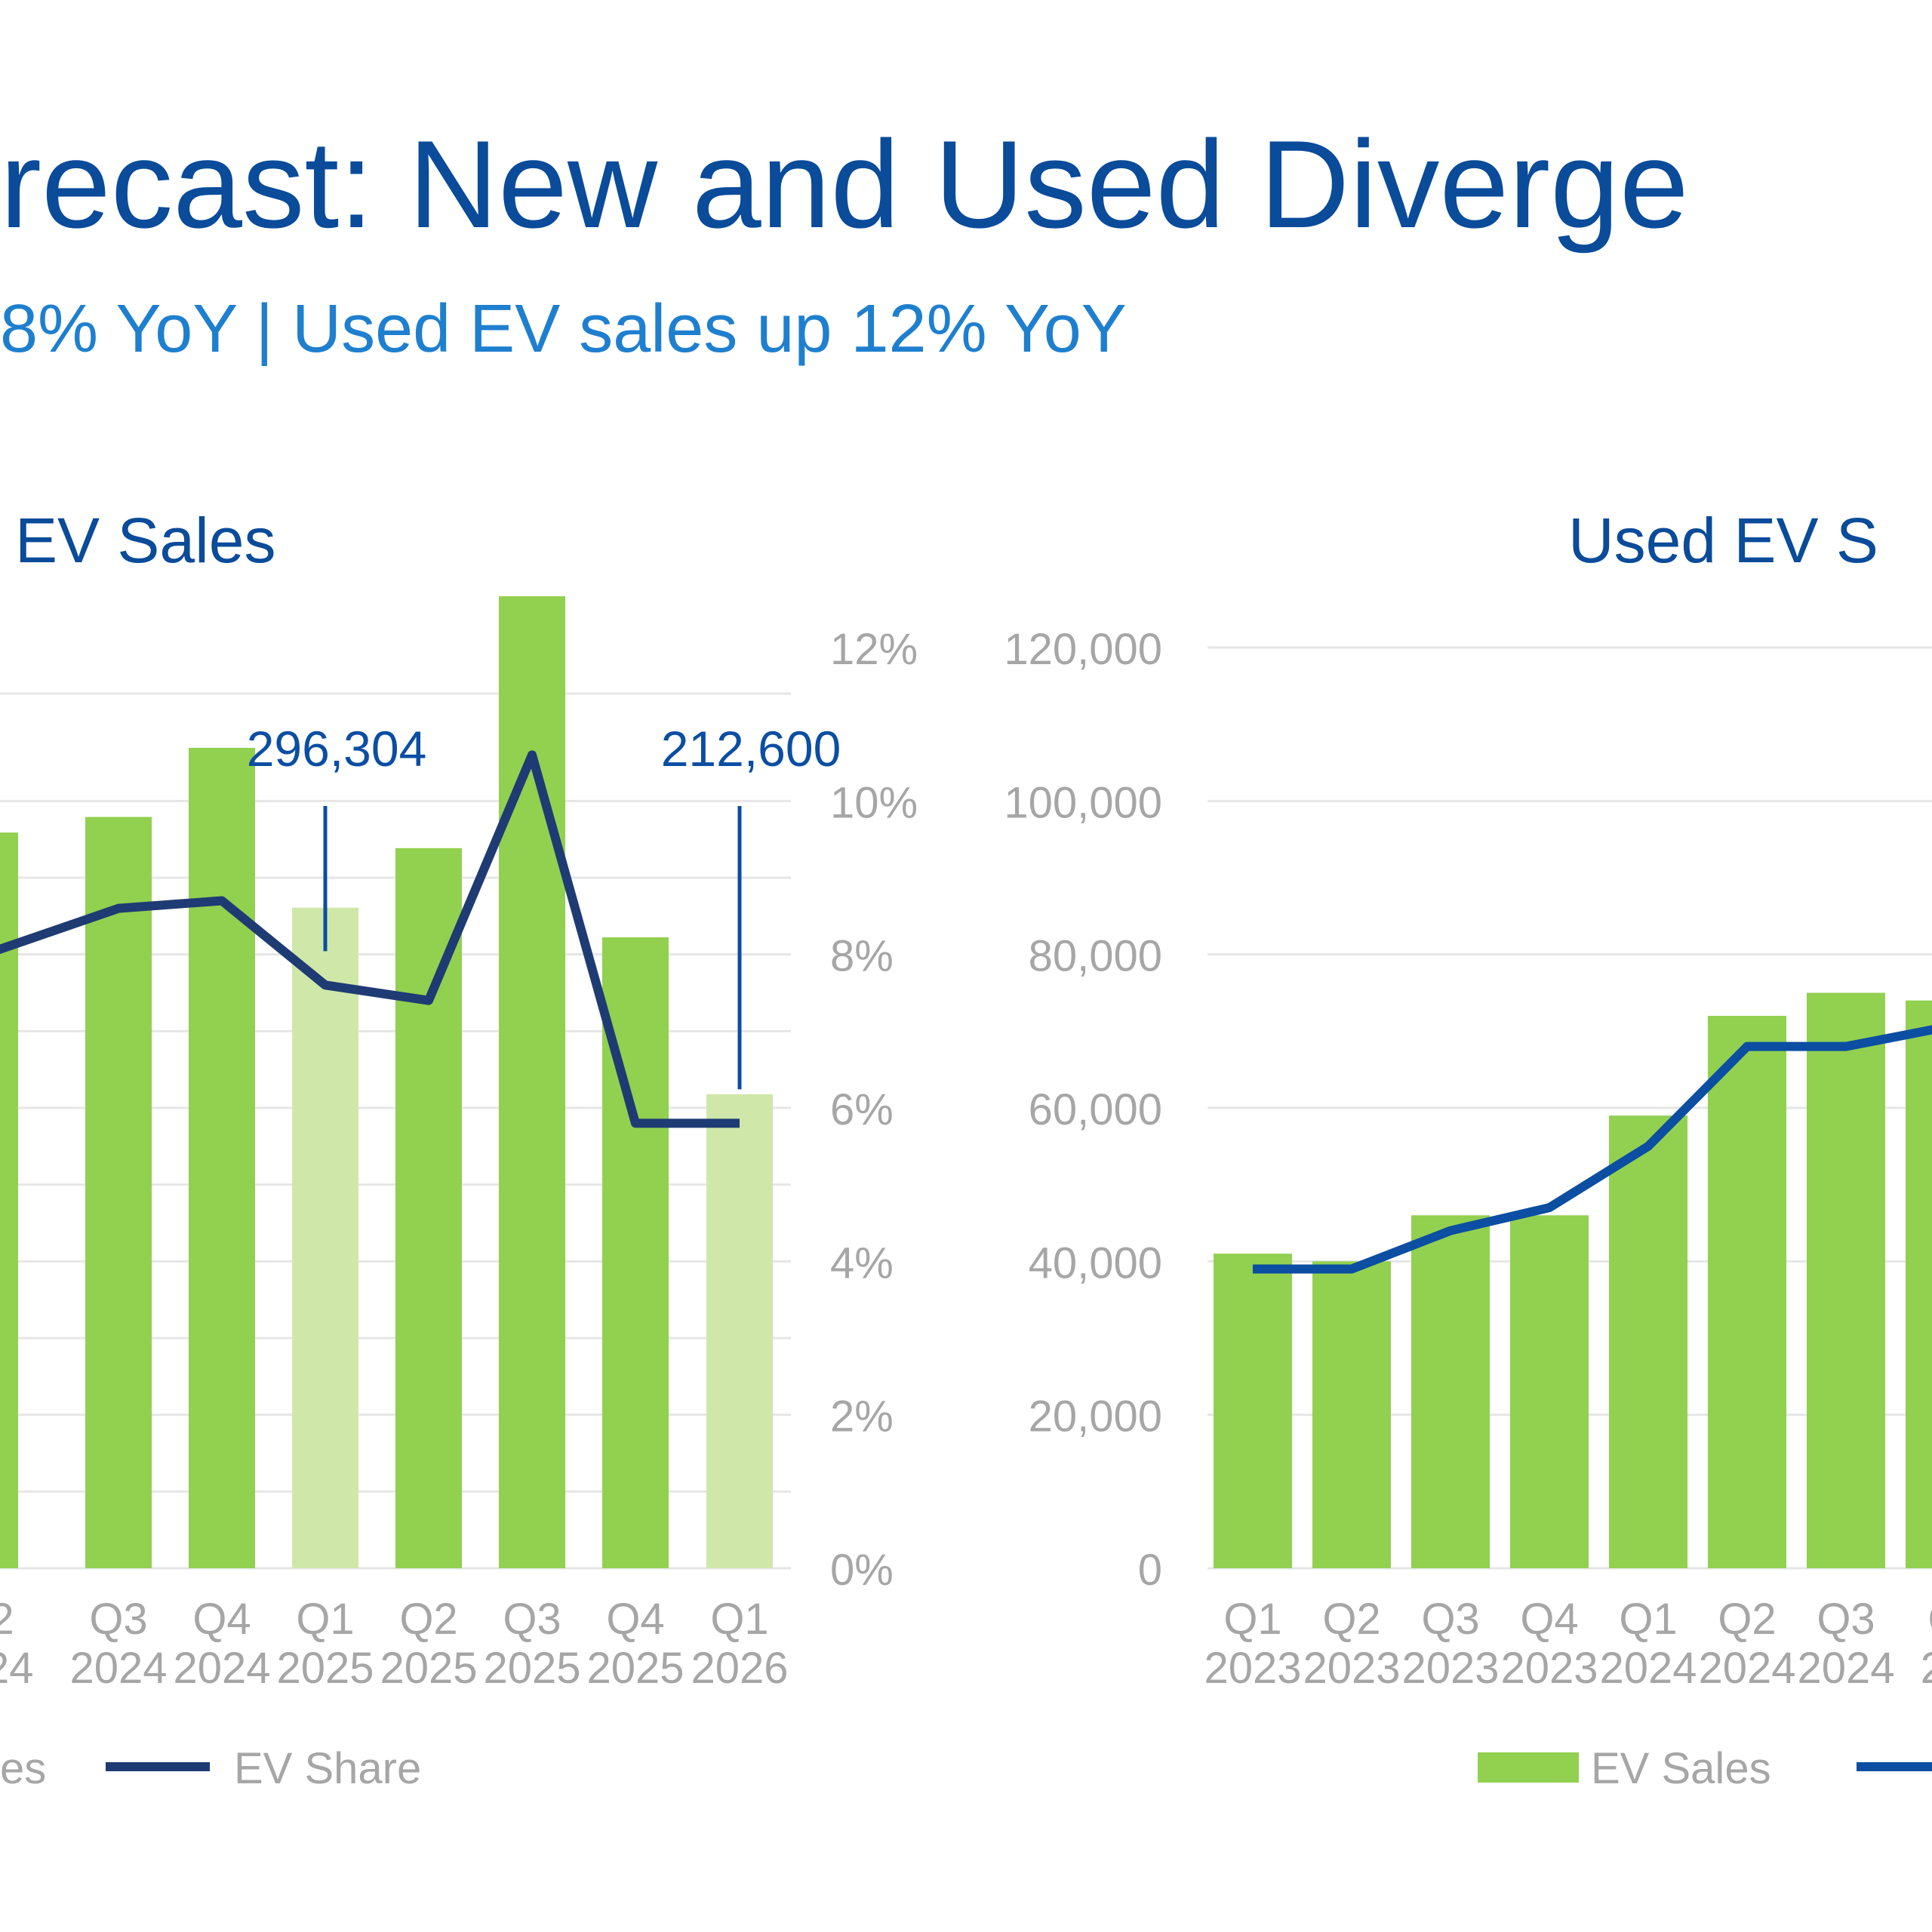  I want to click on y-tick-label: 100,000, so click(1083, 802).